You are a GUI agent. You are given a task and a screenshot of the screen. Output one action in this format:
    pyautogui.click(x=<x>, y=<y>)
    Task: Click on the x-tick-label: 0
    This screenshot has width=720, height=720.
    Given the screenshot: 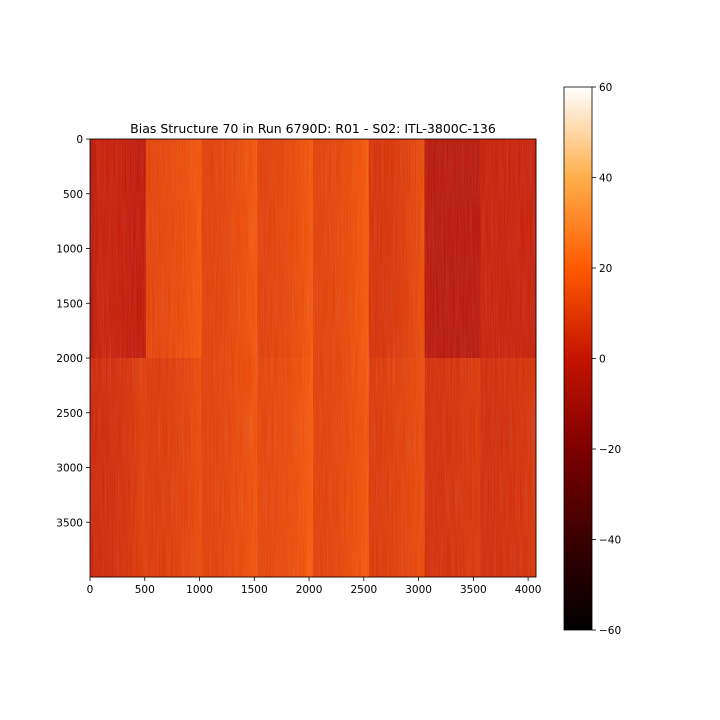 What is the action you would take?
    pyautogui.click(x=90, y=590)
    